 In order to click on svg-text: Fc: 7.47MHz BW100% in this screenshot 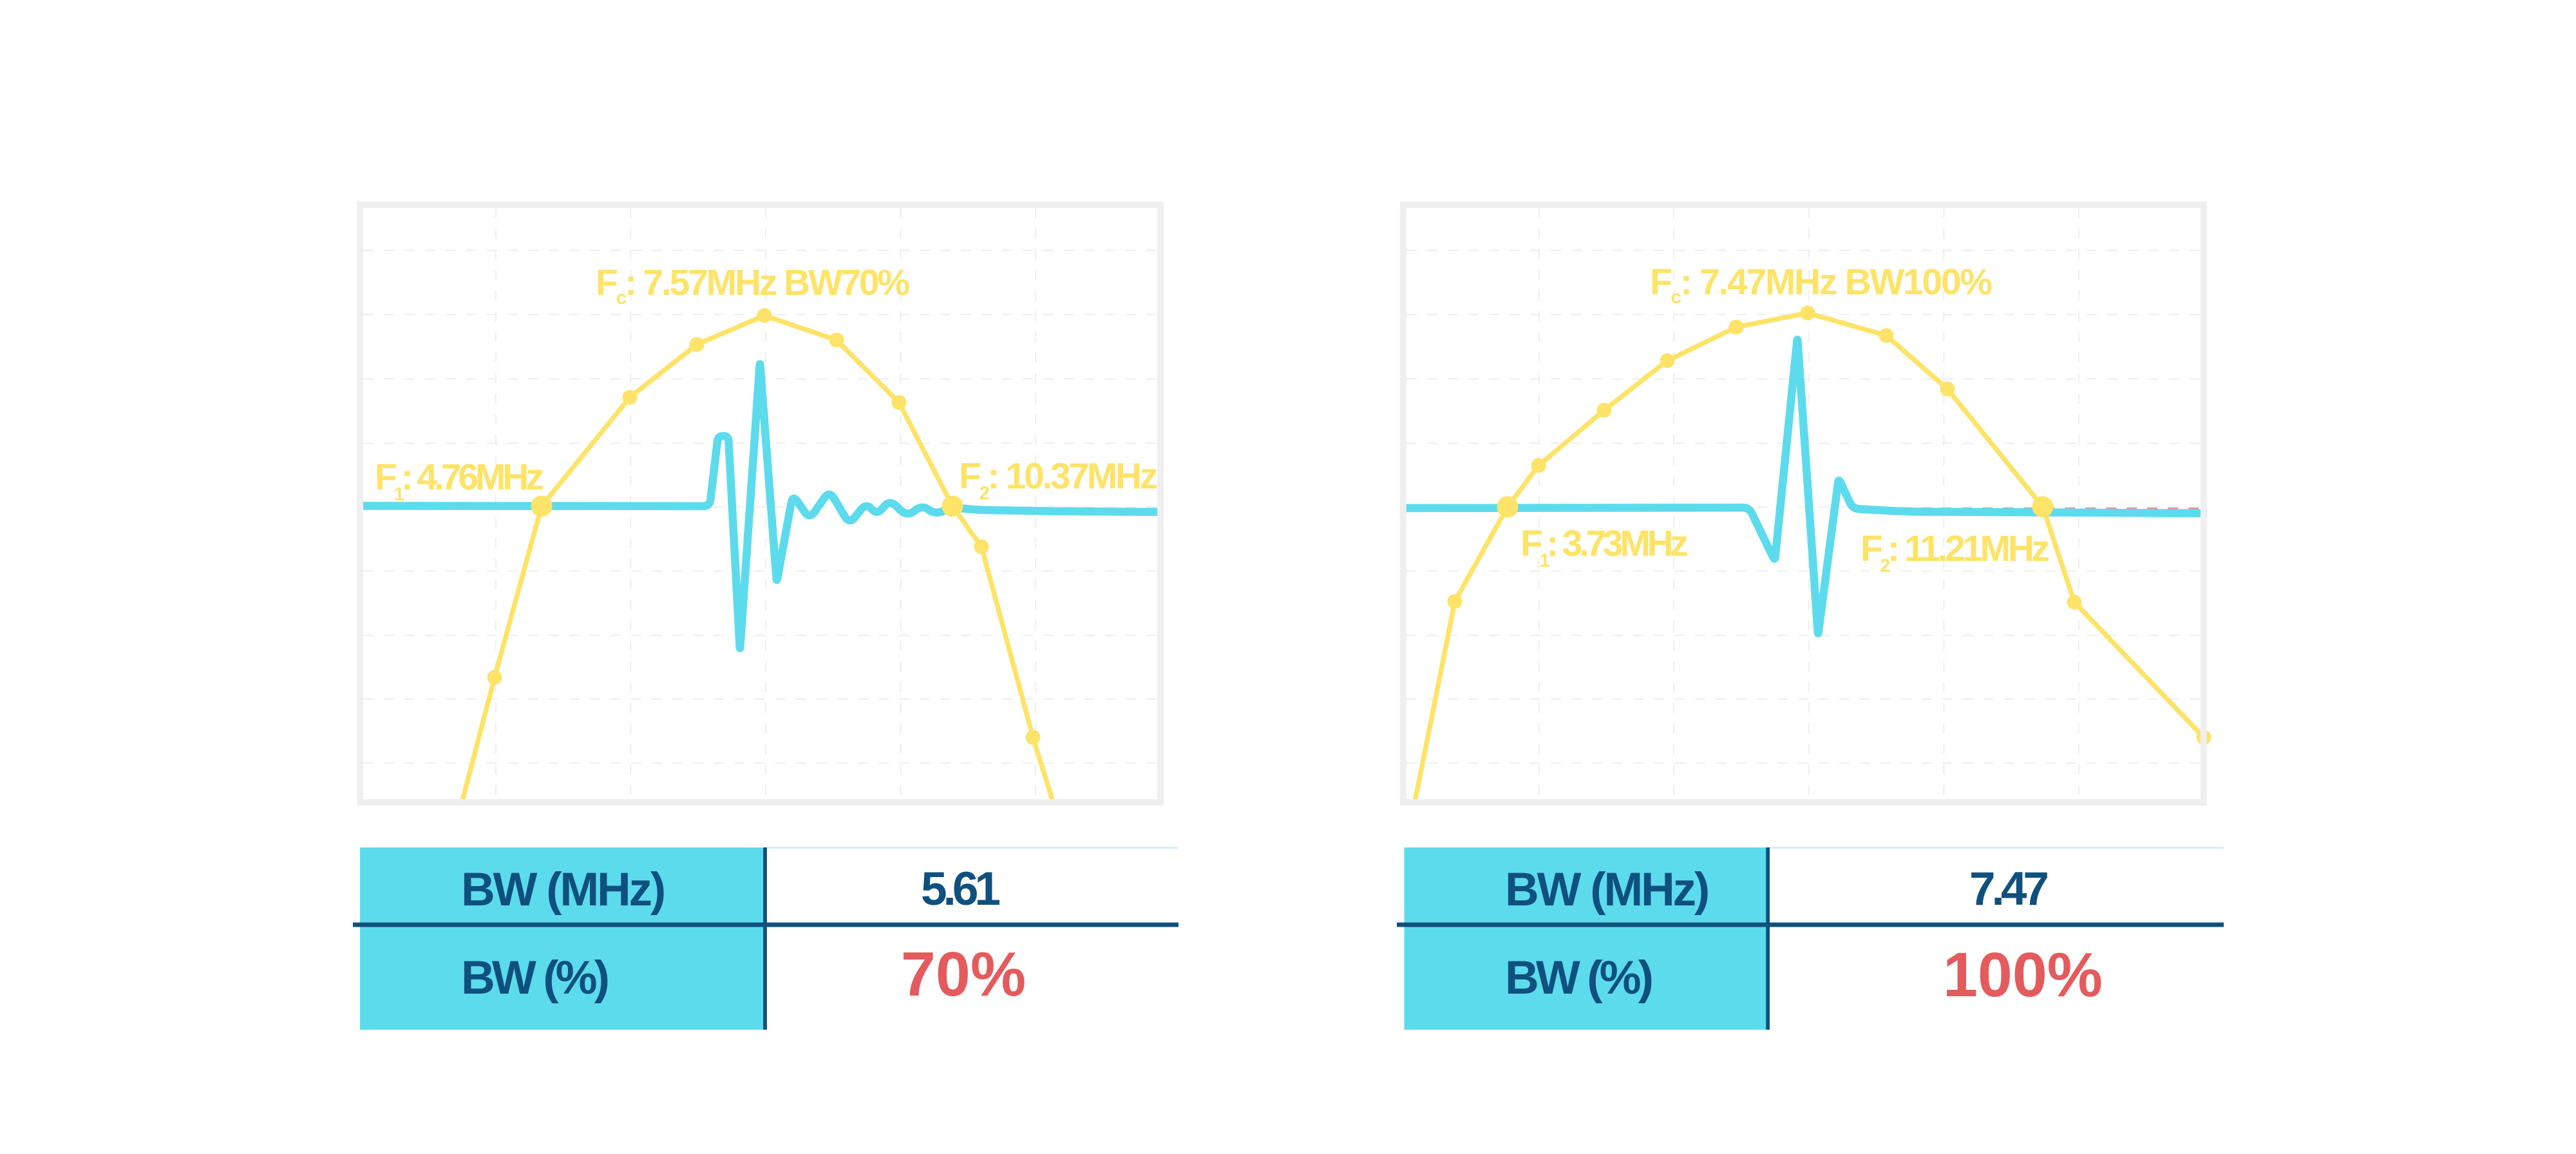, I will do `click(1821, 284)`.